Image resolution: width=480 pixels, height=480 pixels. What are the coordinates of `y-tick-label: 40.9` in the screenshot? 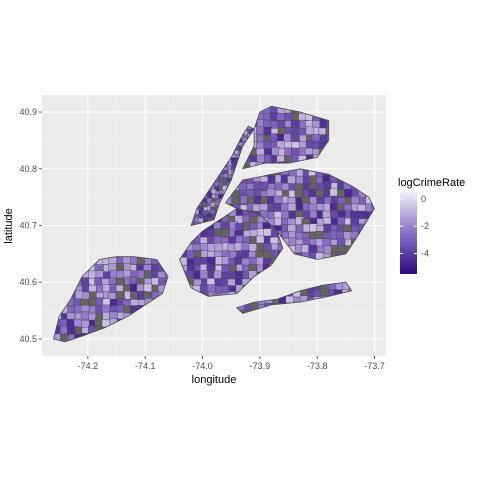 It's located at (28, 112).